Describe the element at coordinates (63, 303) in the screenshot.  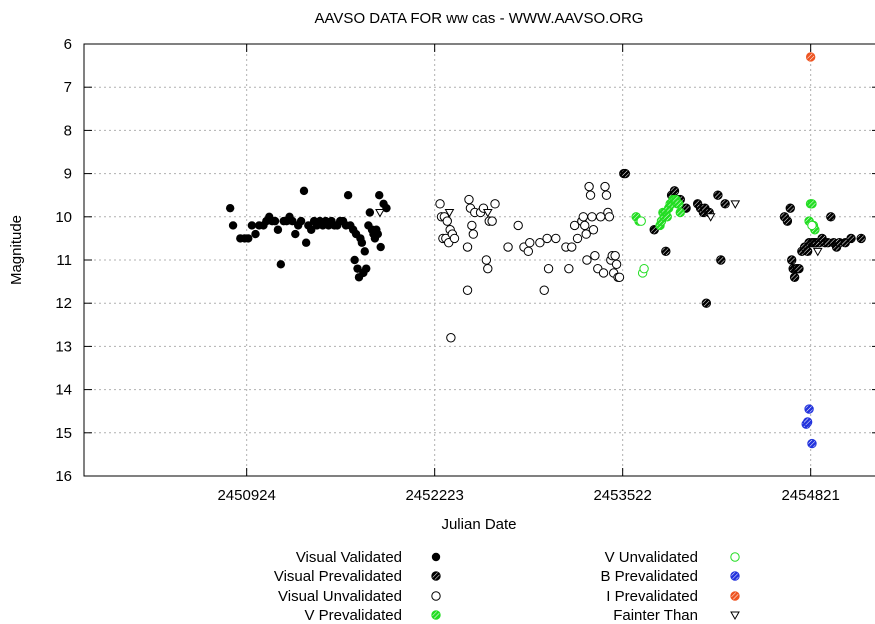
I see `y-tick-label: 12` at that location.